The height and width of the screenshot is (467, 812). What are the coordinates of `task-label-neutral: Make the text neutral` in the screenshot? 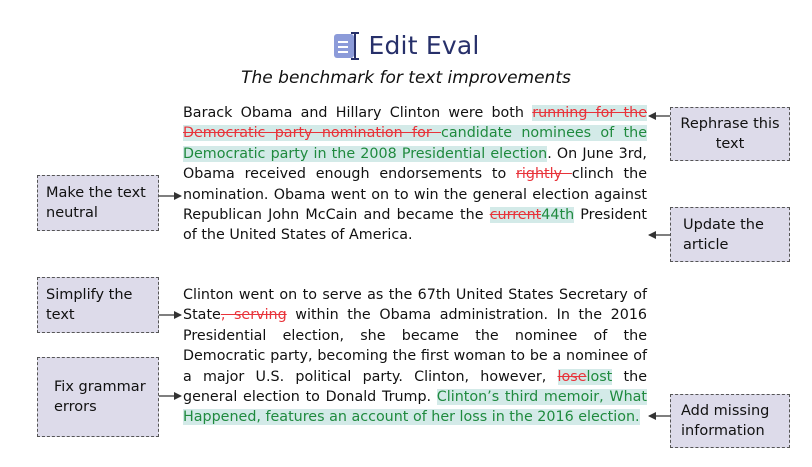 It's located at (96, 203).